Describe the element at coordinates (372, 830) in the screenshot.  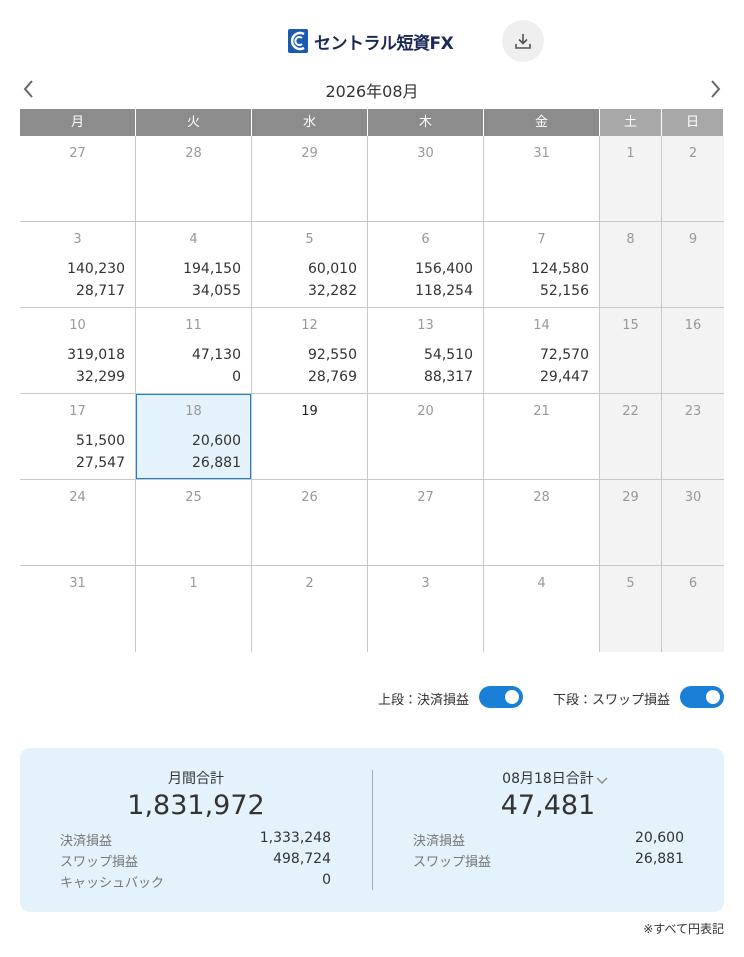
I see `divider` at that location.